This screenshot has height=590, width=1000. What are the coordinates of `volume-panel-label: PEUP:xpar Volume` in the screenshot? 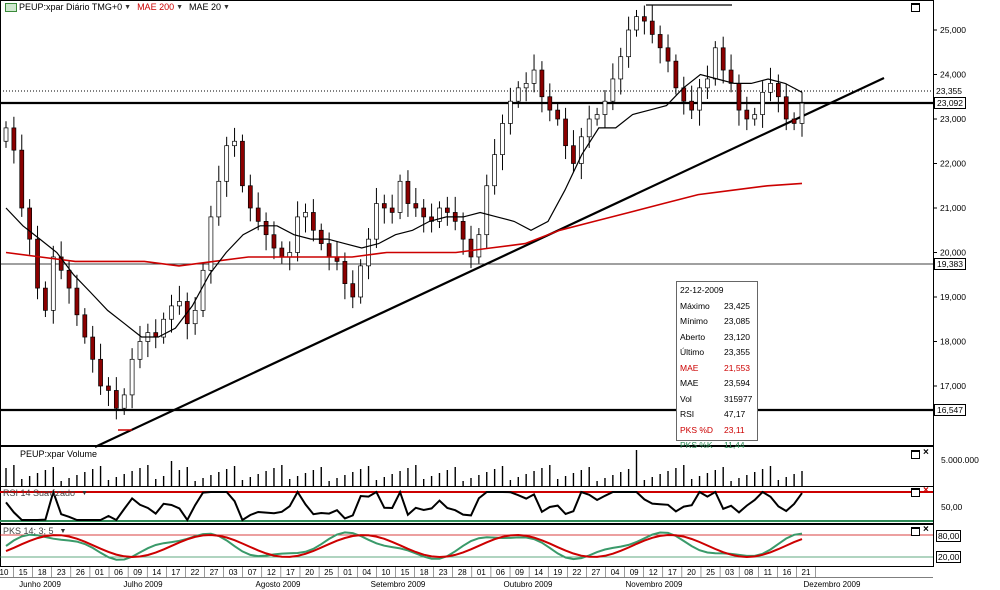 It's located at (58, 454).